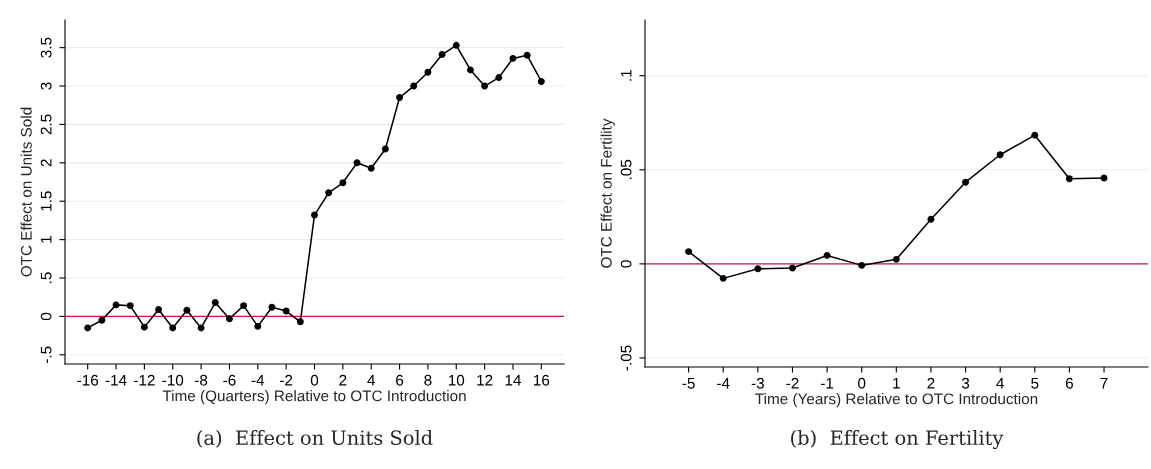 The image size is (1151, 469). Describe the element at coordinates (314, 397) in the screenshot. I see `x-axis-title: Time (Quarters) Relative to OTC Introduction` at that location.